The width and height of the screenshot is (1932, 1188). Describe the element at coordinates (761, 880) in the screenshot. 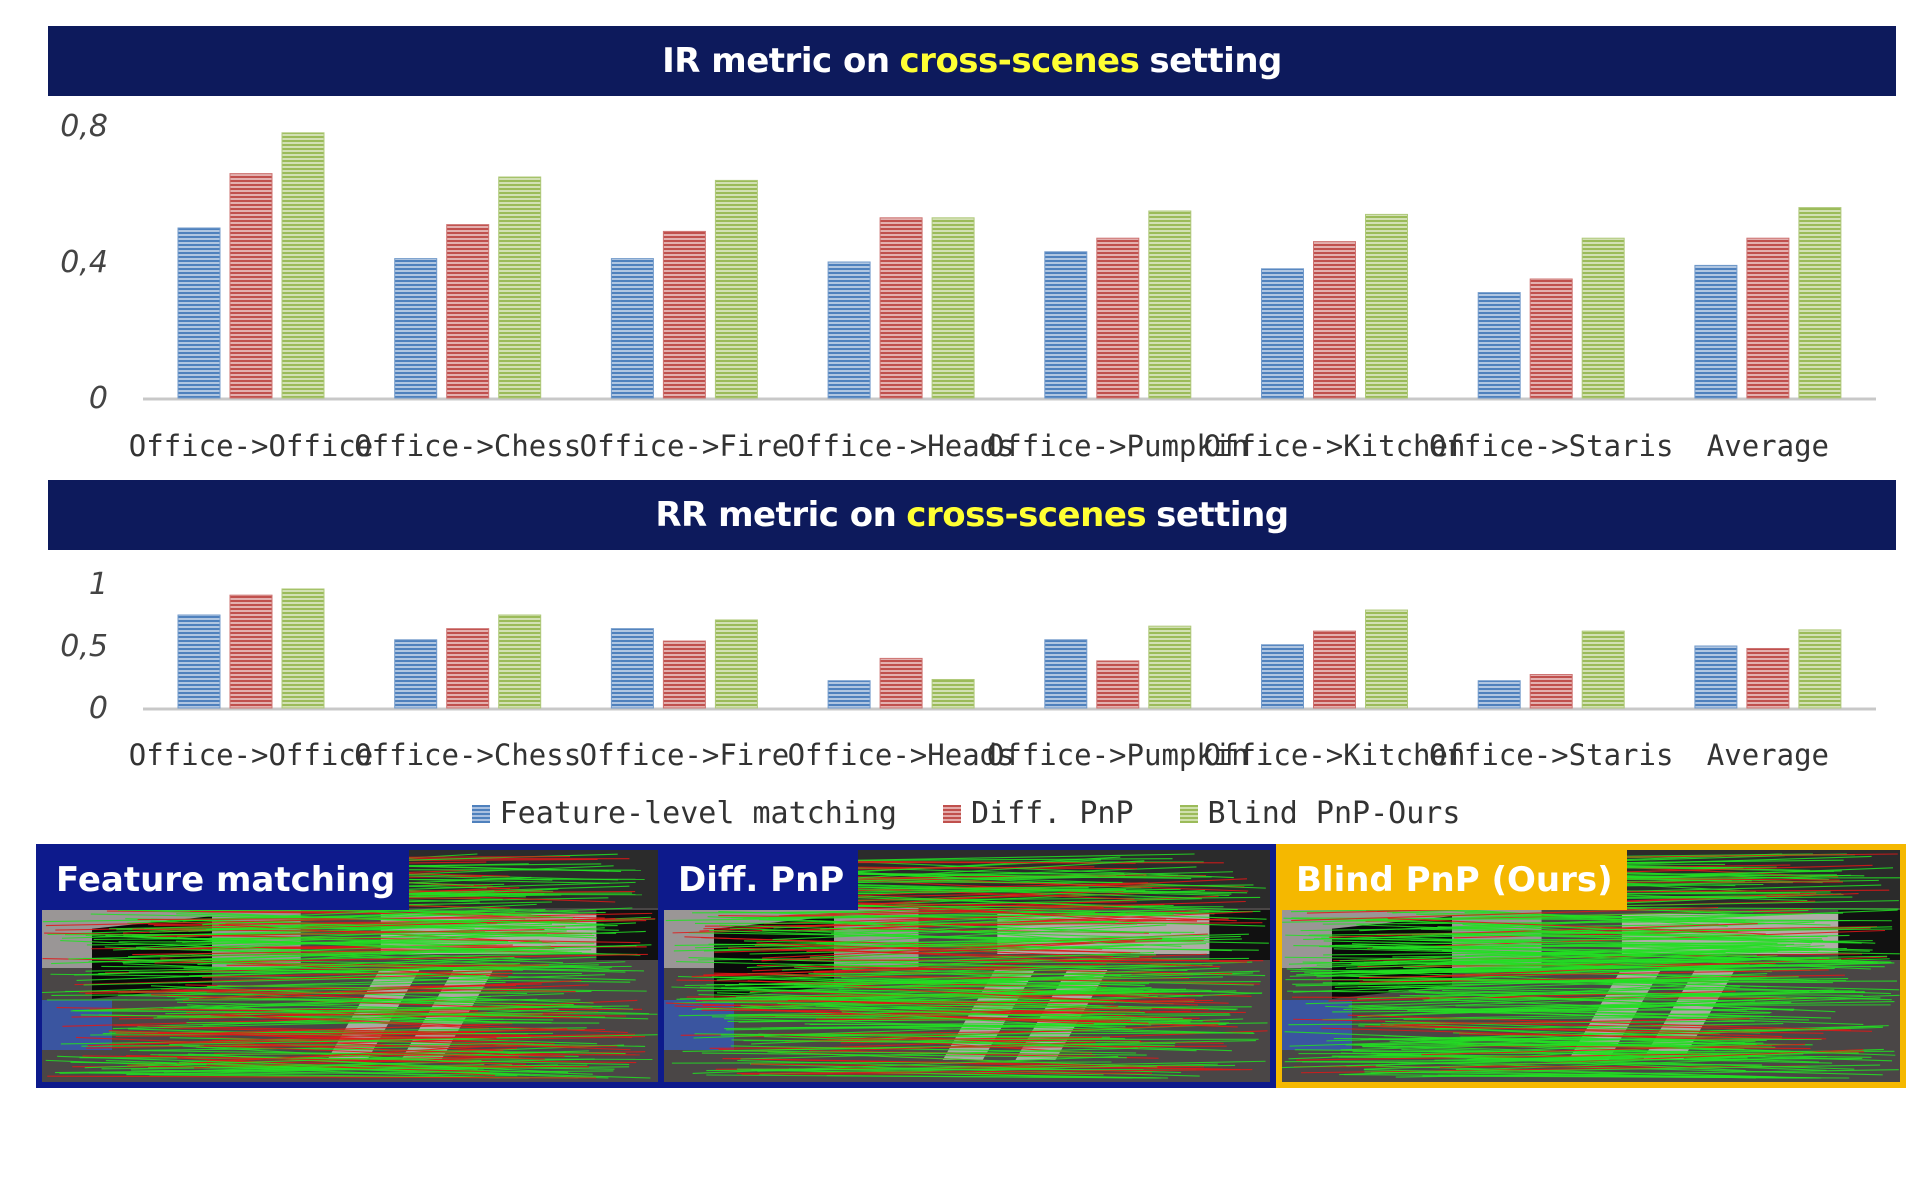

I see `diff-pnp-label: Diff. PnP` at that location.